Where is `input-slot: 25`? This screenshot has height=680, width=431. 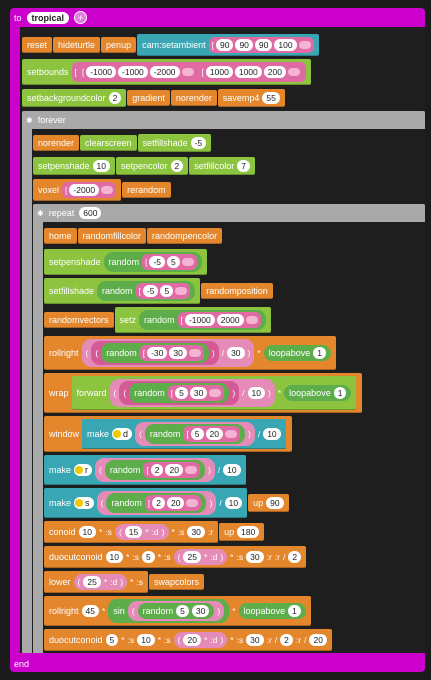
input-slot: 25 is located at coordinates (92, 582).